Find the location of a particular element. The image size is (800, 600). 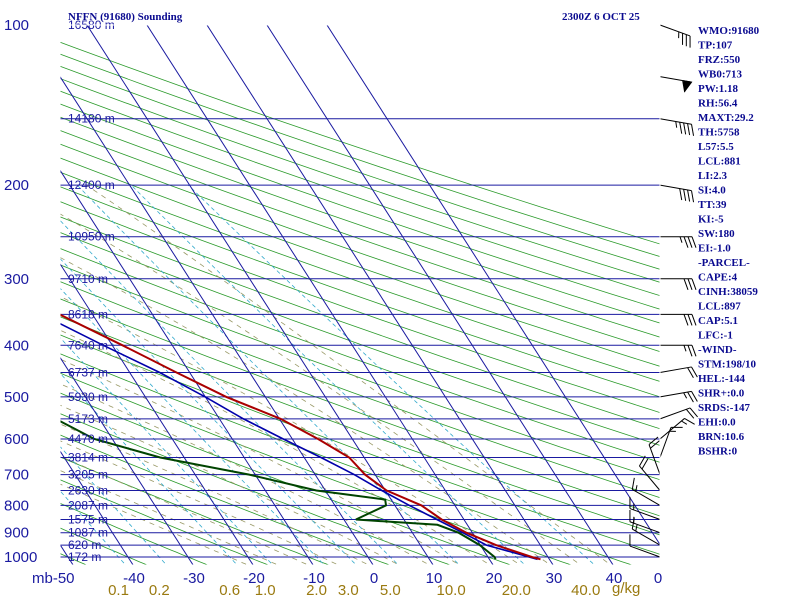

mixing-ratio-tick-label: 0.1 is located at coordinates (118, 590).